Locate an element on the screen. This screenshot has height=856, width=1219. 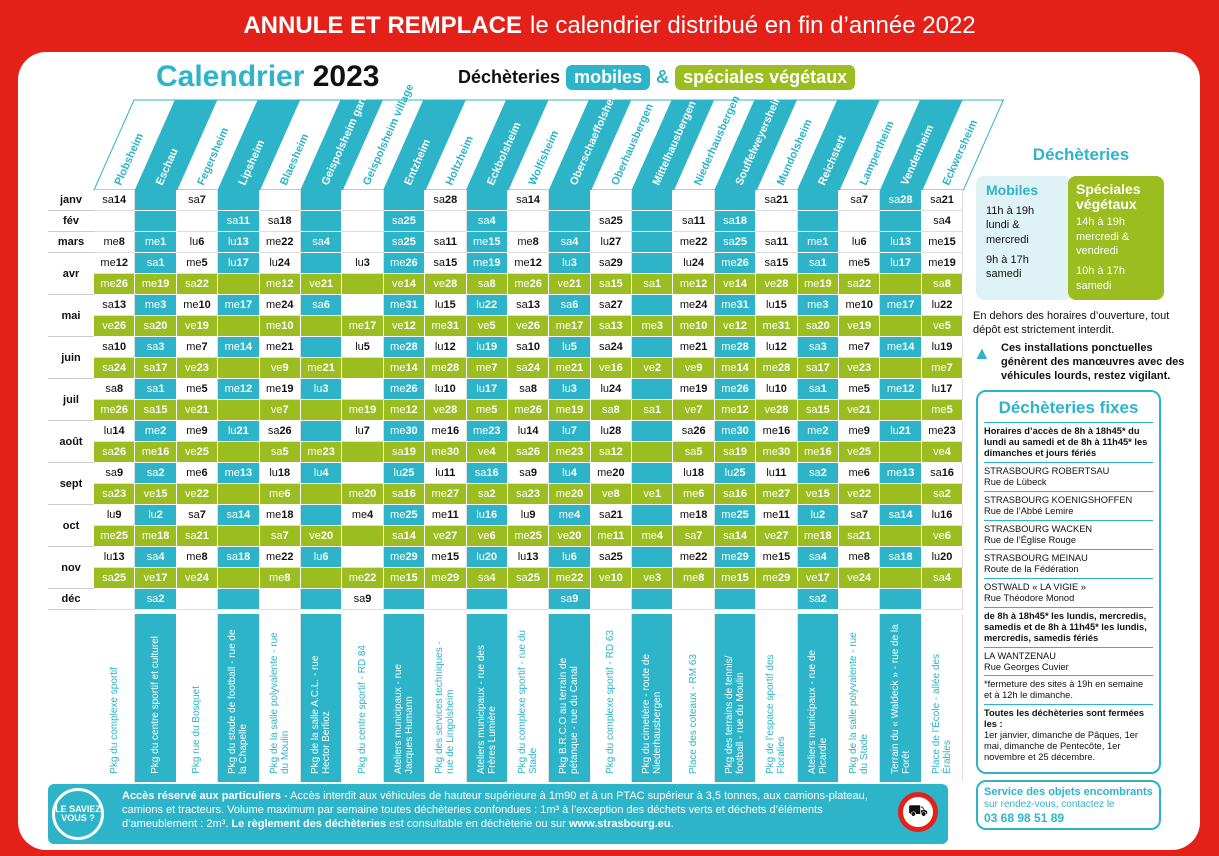
calendar-cell: sa 15 is located at coordinates (156, 410).